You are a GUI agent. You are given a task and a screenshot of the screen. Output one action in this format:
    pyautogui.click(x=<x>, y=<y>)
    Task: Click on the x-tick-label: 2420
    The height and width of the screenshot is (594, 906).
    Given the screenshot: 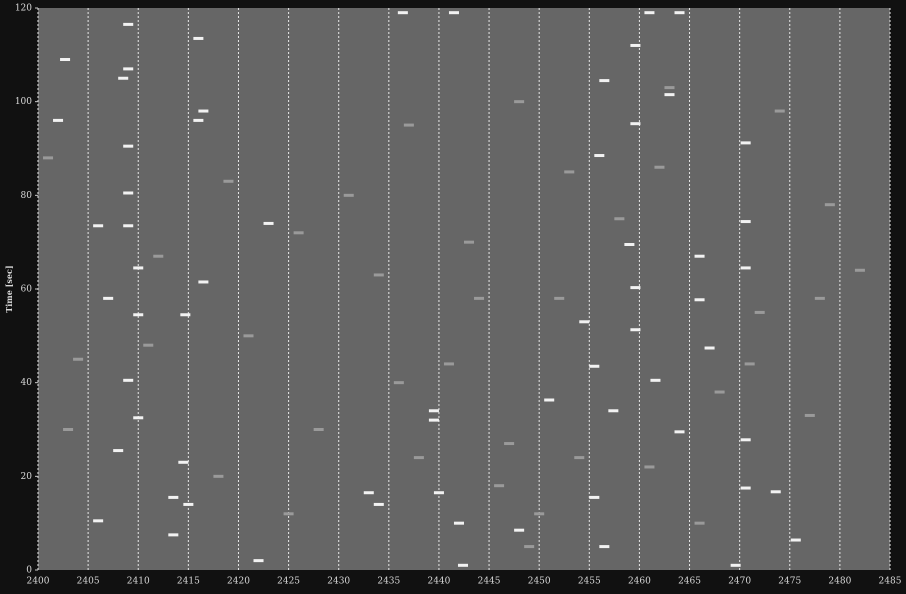 What is the action you would take?
    pyautogui.click(x=238, y=582)
    